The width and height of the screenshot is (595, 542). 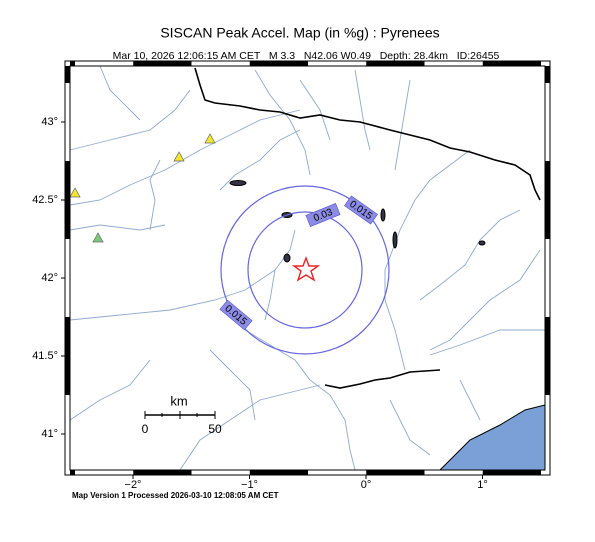 I want to click on y-tick-label: 42.5°, so click(x=45, y=200).